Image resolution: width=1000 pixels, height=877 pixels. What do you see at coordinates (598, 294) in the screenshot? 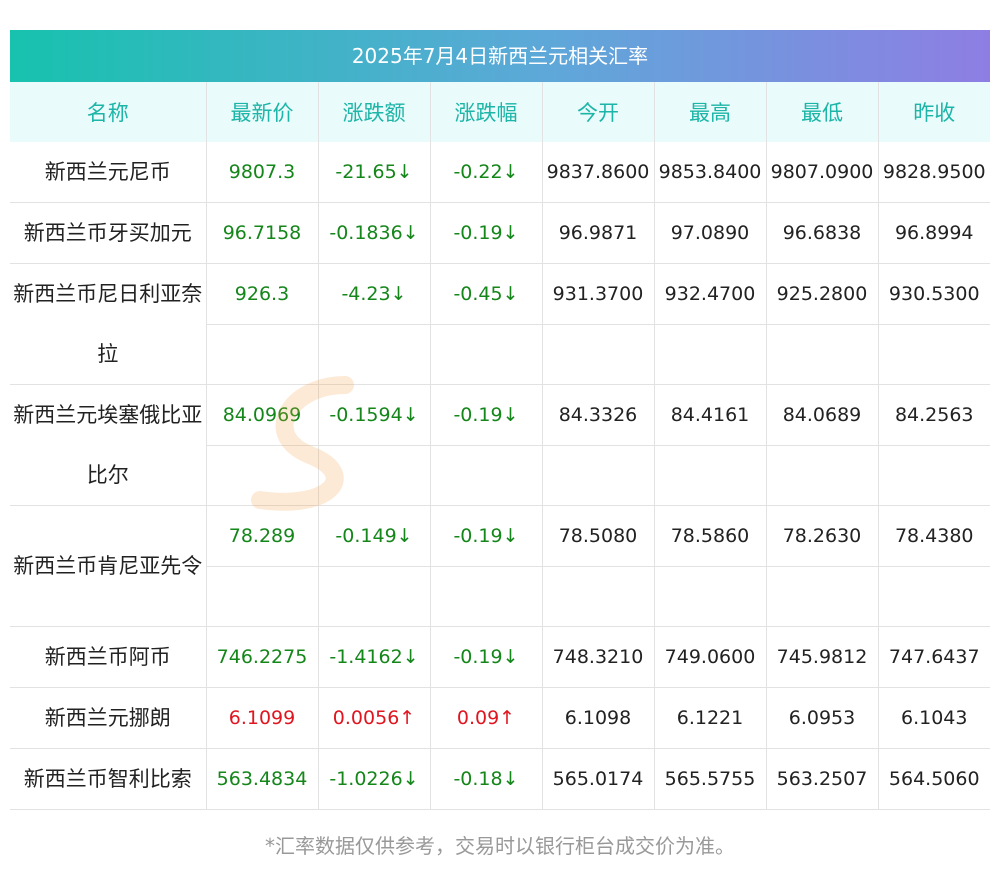
I see `cell-open-value: 931.3700` at bounding box center [598, 294].